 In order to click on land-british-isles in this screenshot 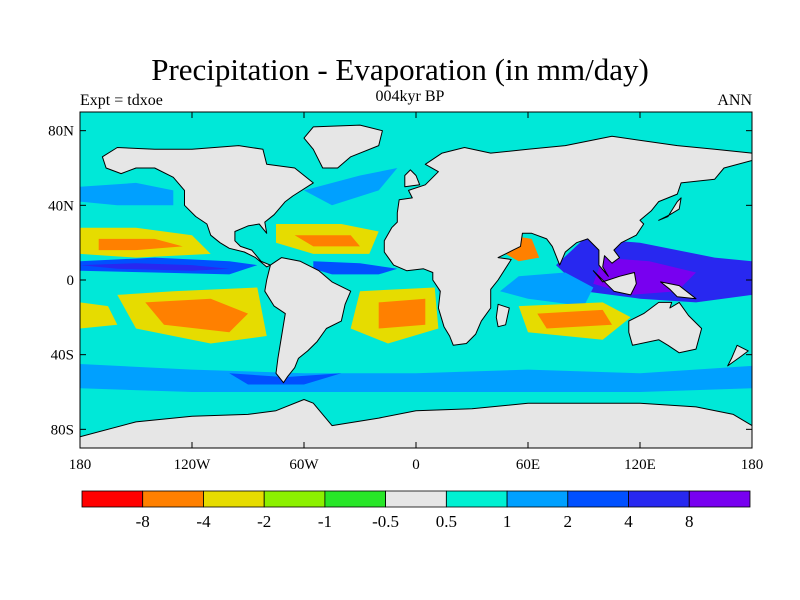, I will do `click(412, 178)`.